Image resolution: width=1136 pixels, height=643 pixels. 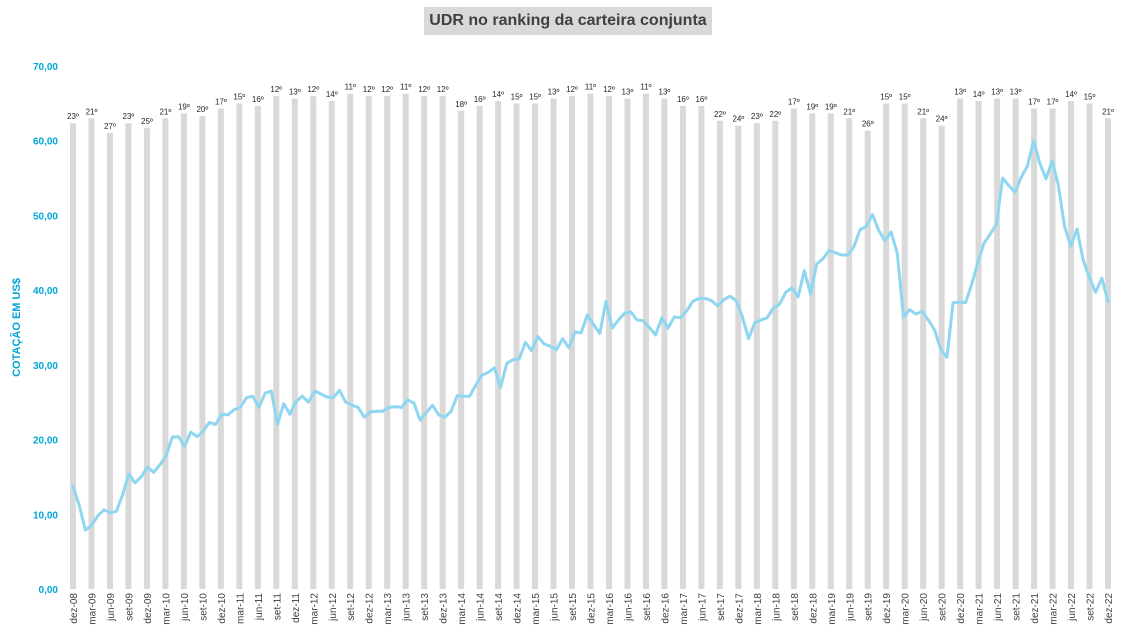 What do you see at coordinates (222, 608) in the screenshot?
I see `x-tick-label: dez-10` at bounding box center [222, 608].